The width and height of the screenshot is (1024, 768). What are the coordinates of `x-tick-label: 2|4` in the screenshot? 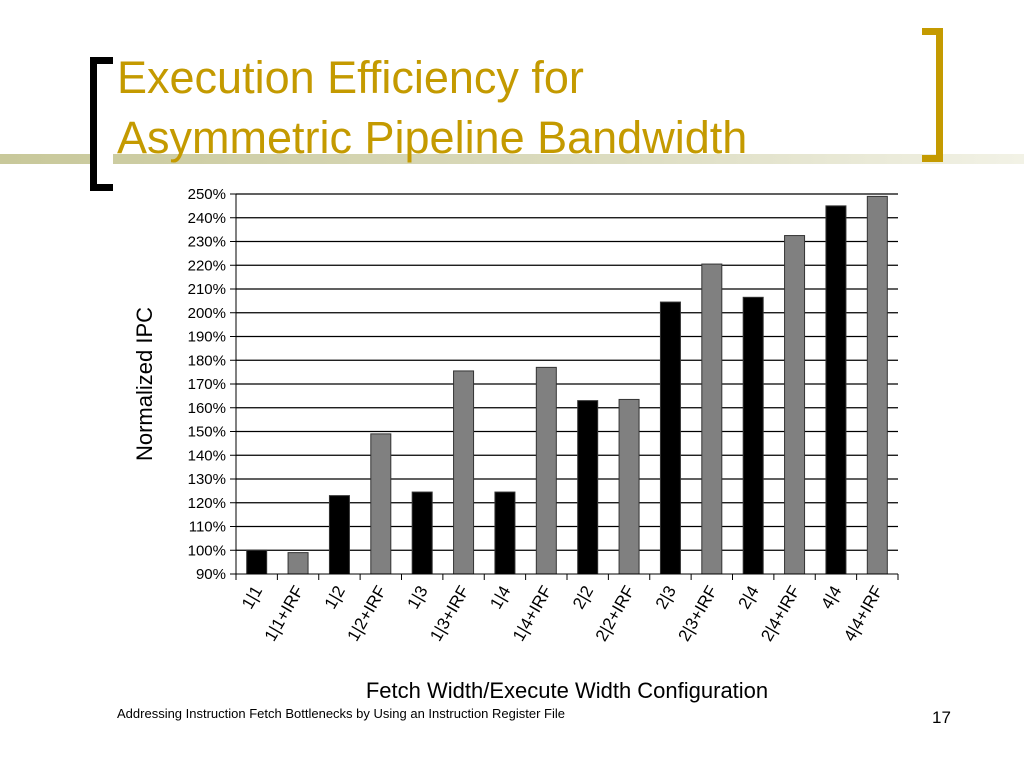 It's located at (749, 598).